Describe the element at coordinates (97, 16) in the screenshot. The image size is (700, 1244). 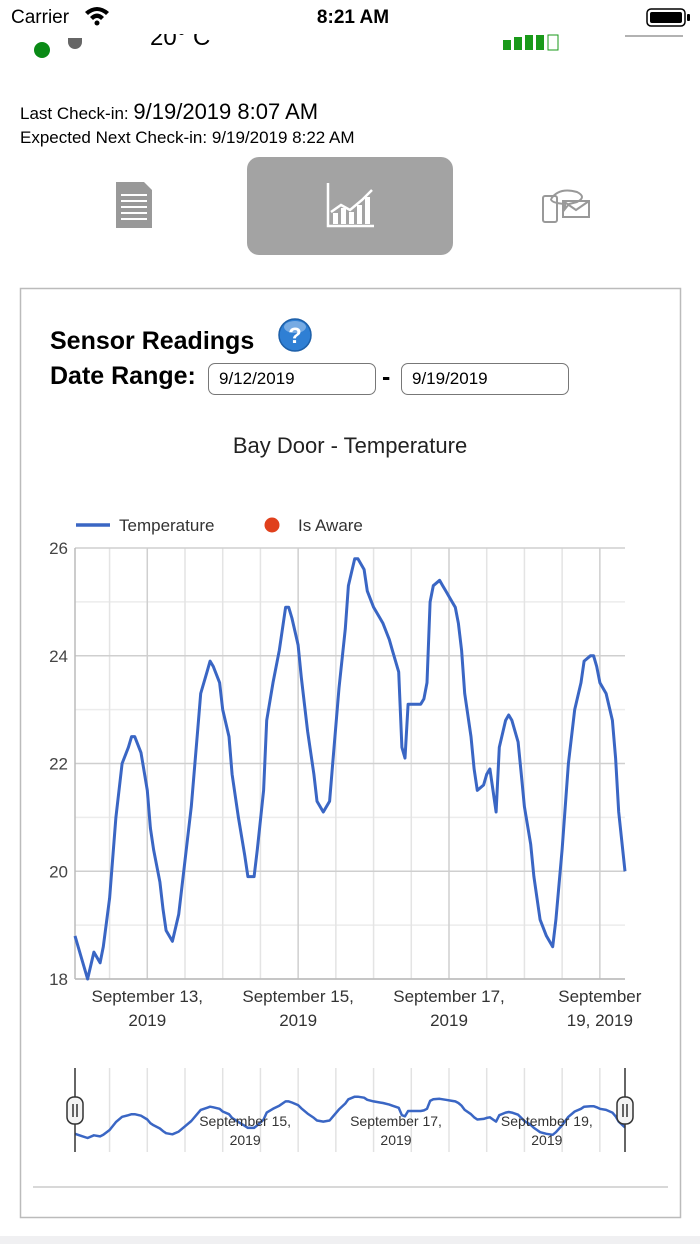
I see `wifi-icon` at that location.